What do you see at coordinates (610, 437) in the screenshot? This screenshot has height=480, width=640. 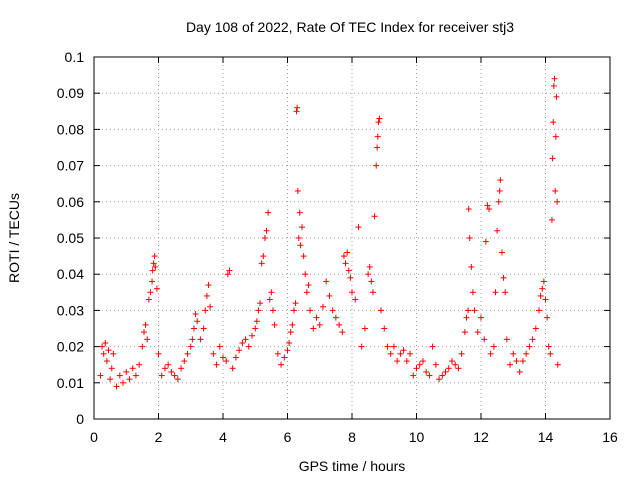 I see `x-tick-label: 16` at bounding box center [610, 437].